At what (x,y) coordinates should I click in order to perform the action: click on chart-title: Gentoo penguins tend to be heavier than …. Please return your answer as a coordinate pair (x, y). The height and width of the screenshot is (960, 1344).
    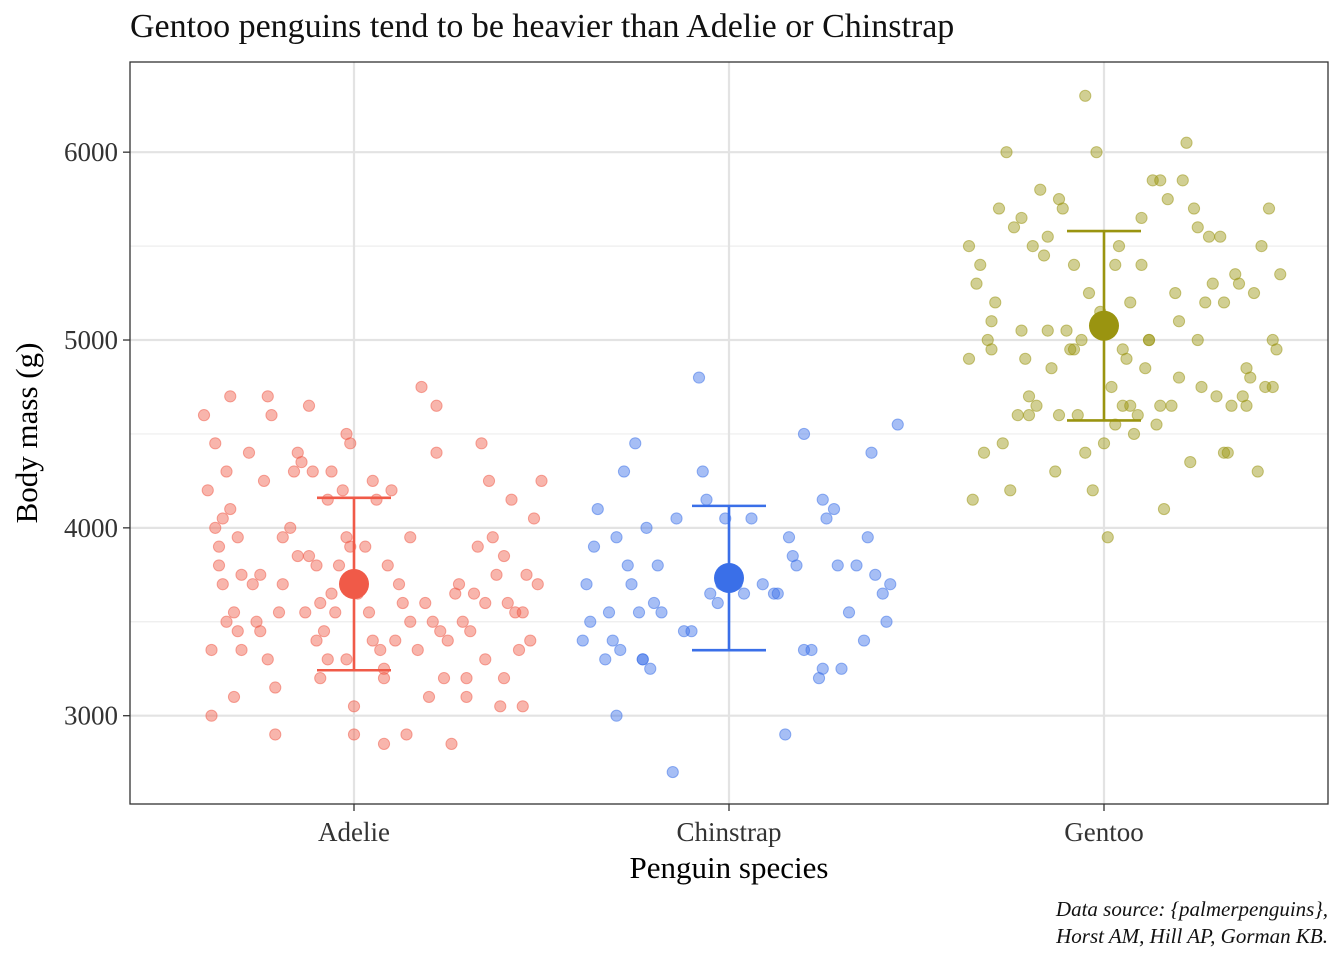
    Looking at the image, I should click on (542, 26).